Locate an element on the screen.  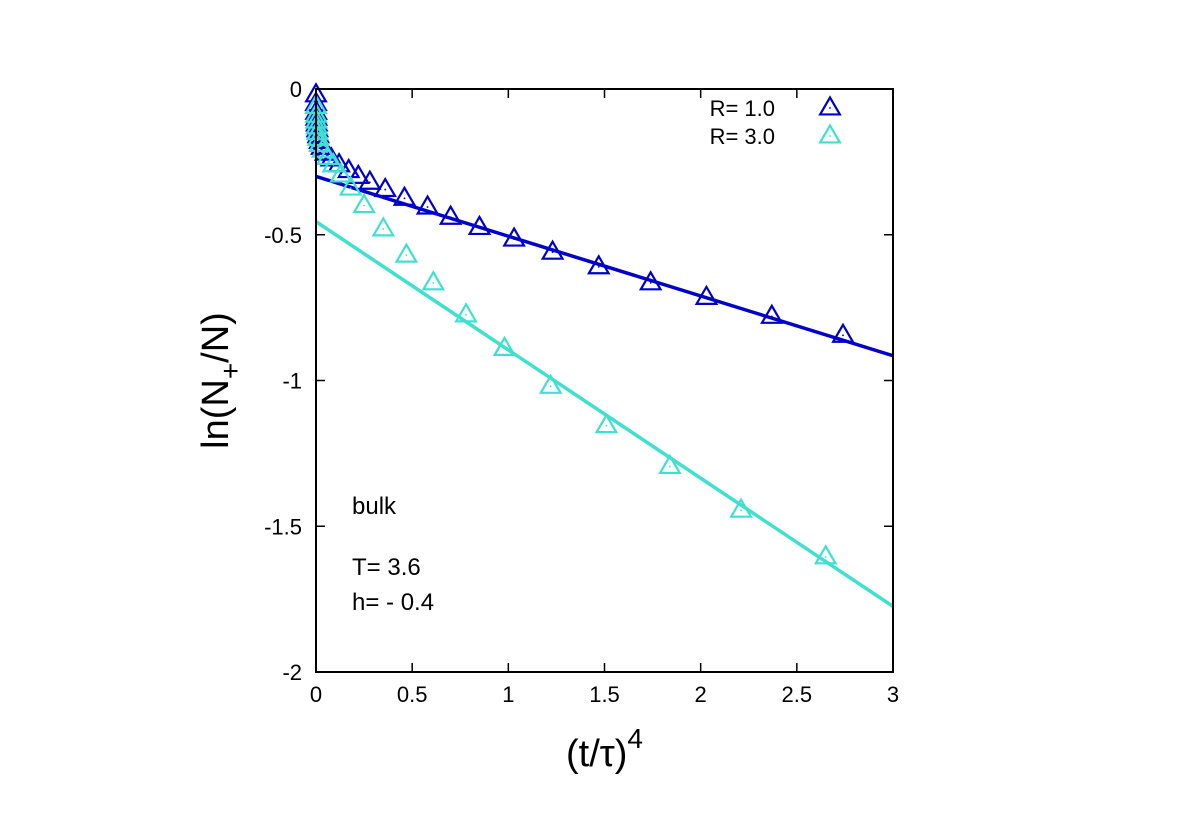
x-tick-label: 1.5 is located at coordinates (604, 694).